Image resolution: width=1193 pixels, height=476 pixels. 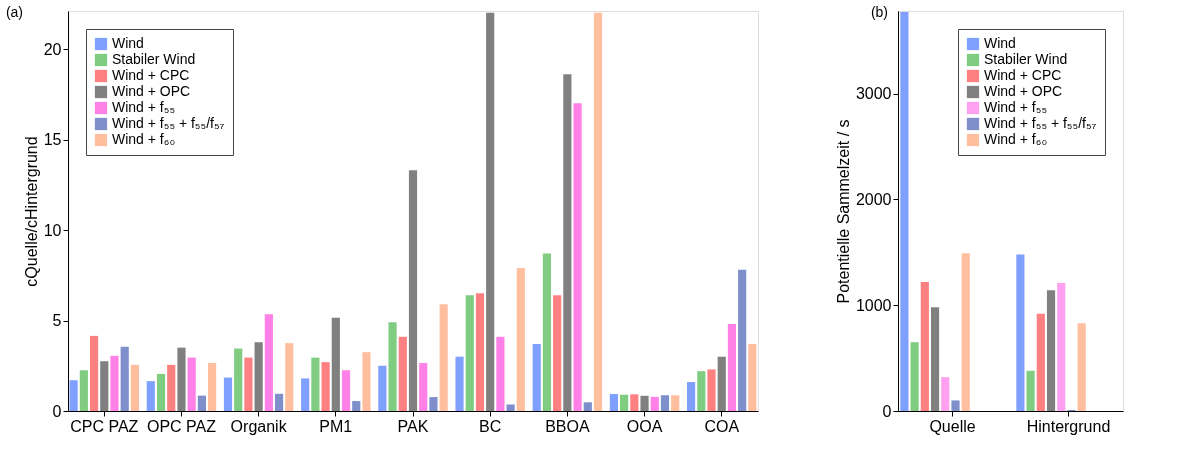 I want to click on y-tick-label: 15, so click(x=52, y=140).